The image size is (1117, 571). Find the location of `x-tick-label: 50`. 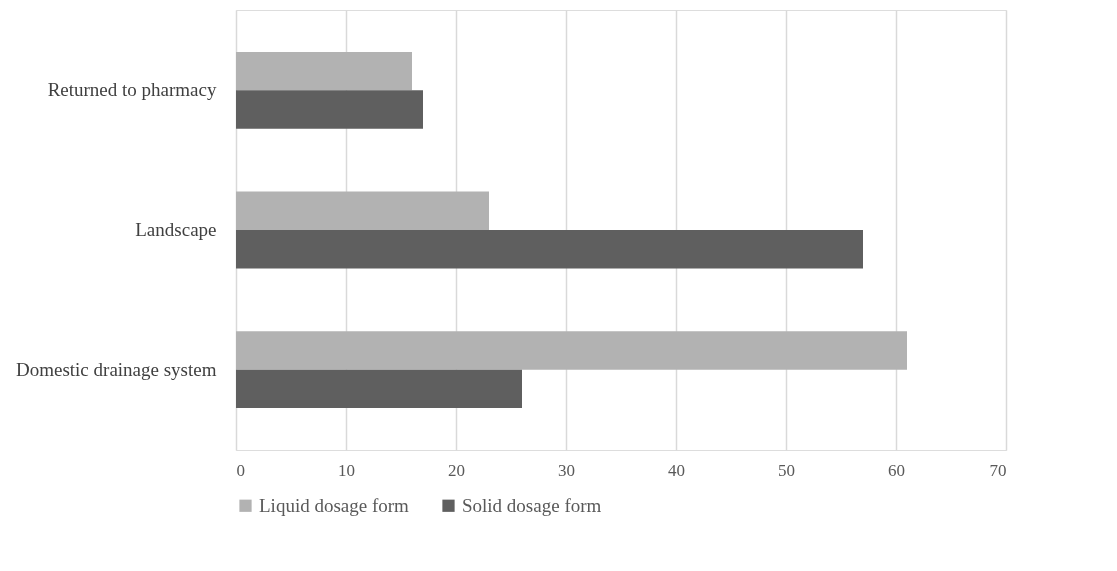

x-tick-label: 50 is located at coordinates (786, 470).